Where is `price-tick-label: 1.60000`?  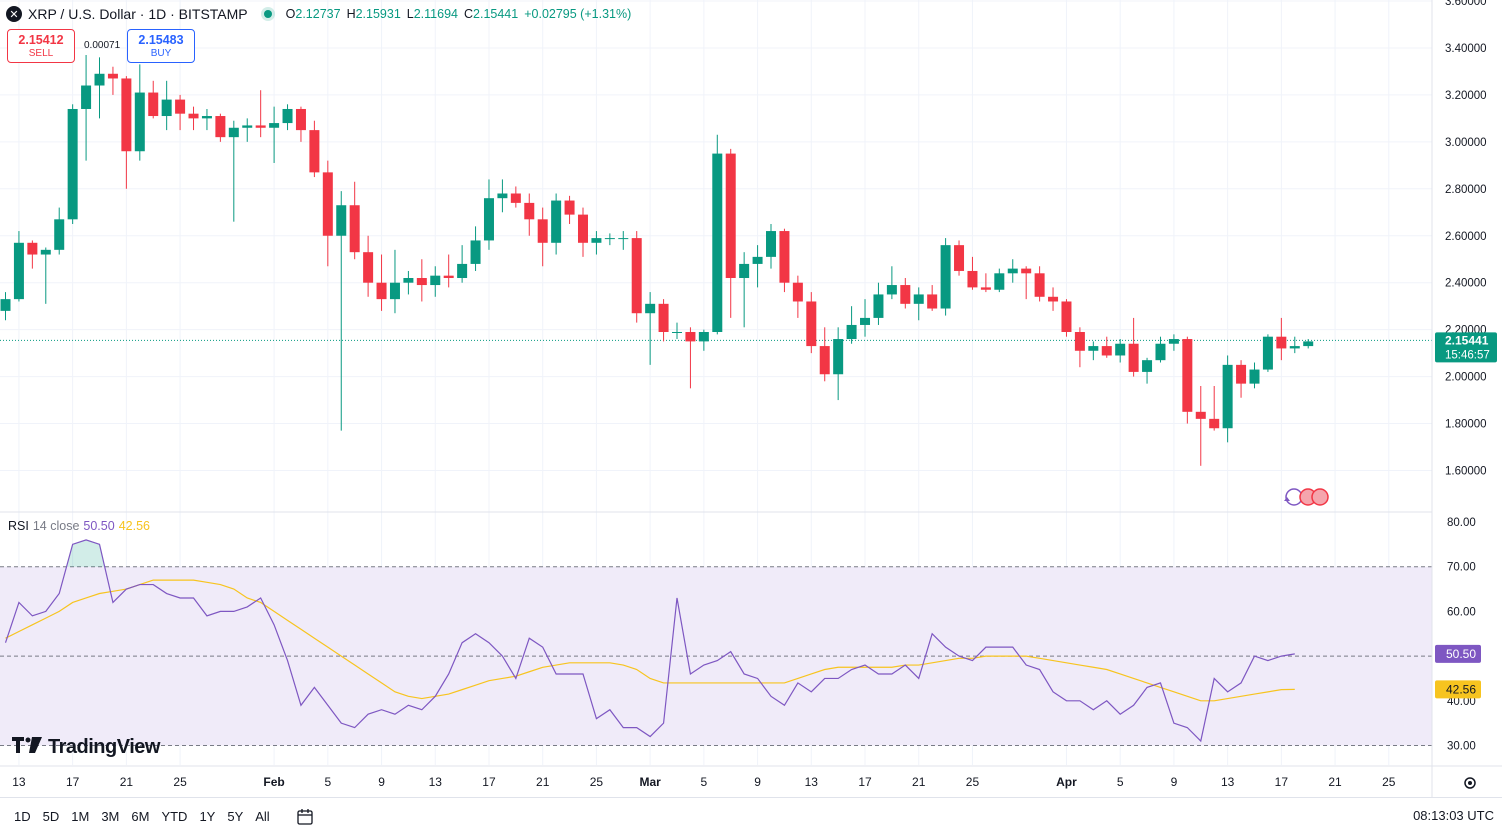 price-tick-label: 1.60000 is located at coordinates (1466, 472).